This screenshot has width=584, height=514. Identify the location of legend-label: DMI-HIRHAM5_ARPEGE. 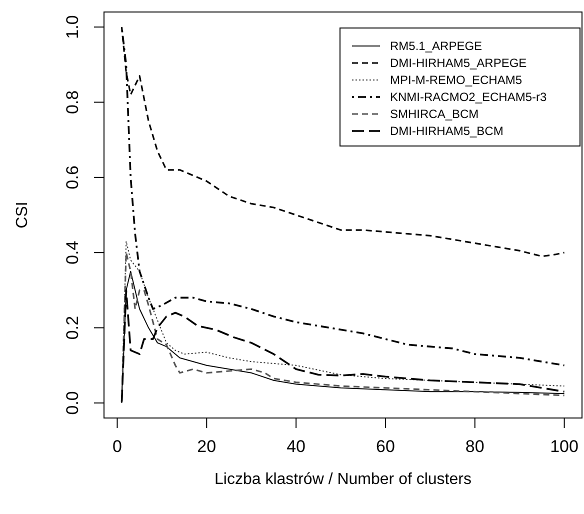
(458, 63).